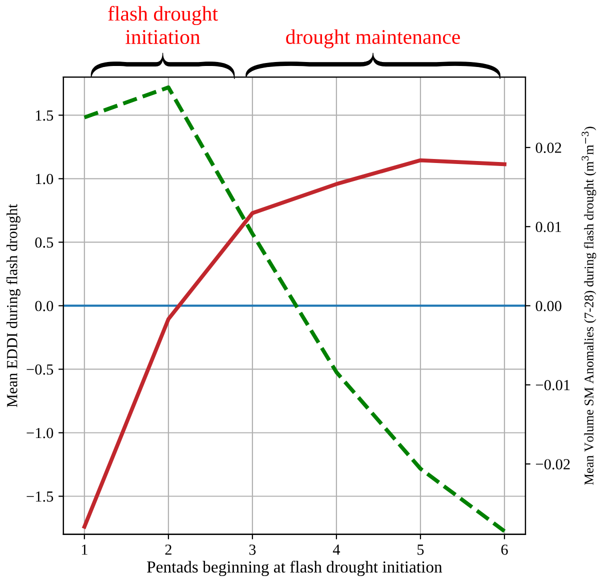 The image size is (604, 584). What do you see at coordinates (421, 549) in the screenshot?
I see `x-tick-label: 5` at bounding box center [421, 549].